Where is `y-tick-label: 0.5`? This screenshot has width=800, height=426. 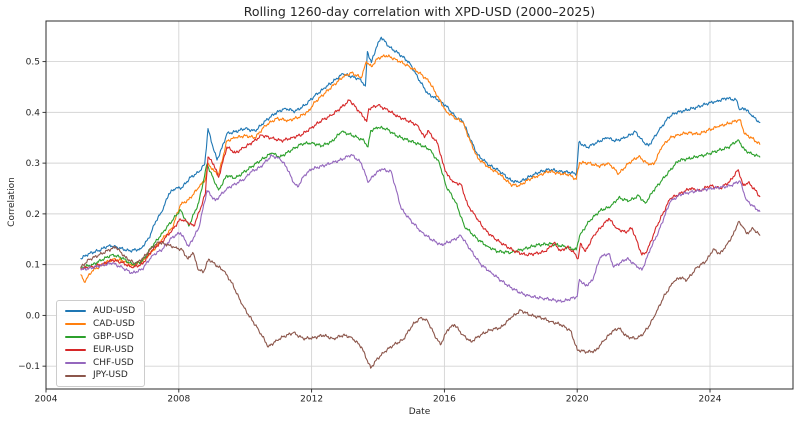 y-tick-label: 0.5 is located at coordinates (33, 63).